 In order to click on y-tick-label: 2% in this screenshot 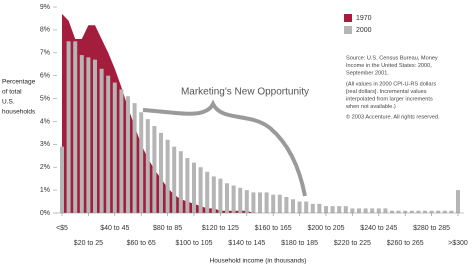, I will do `click(45, 167)`.